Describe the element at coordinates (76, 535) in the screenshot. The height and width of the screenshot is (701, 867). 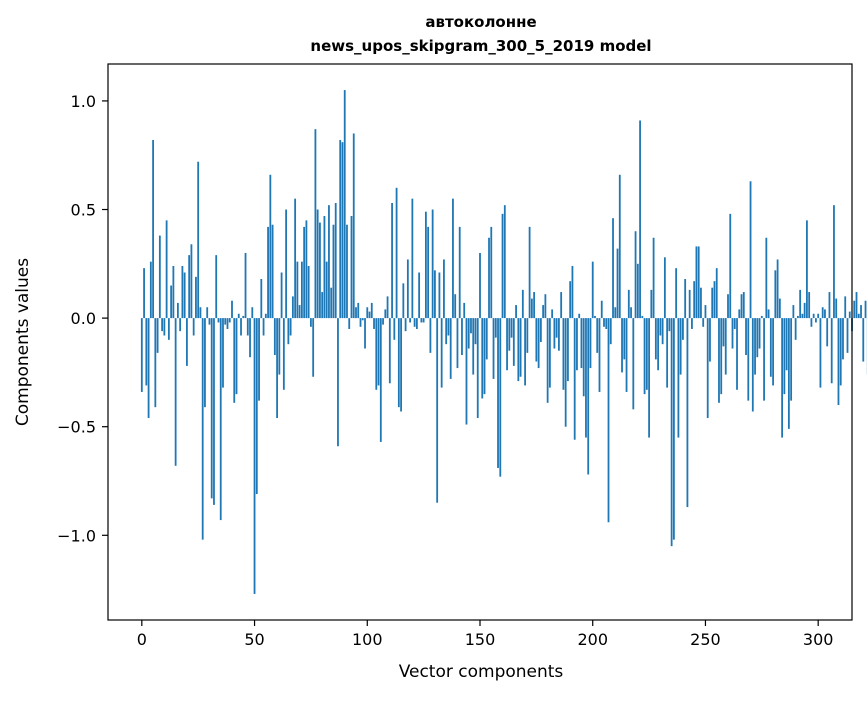
I see `y-tick-label: −1.0` at that location.